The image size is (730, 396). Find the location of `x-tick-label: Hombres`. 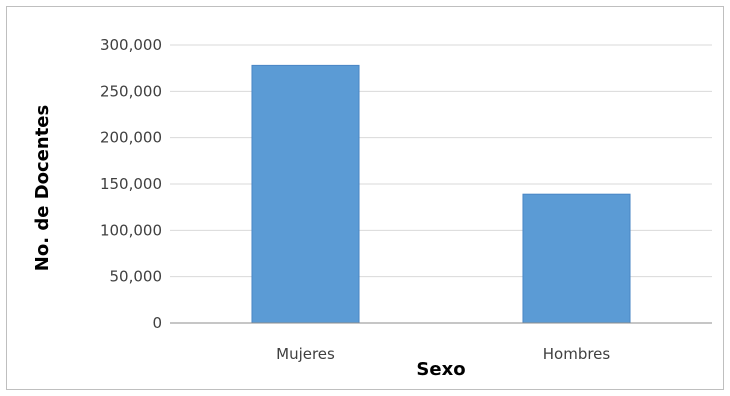

x-tick-label: Hombres is located at coordinates (577, 354).